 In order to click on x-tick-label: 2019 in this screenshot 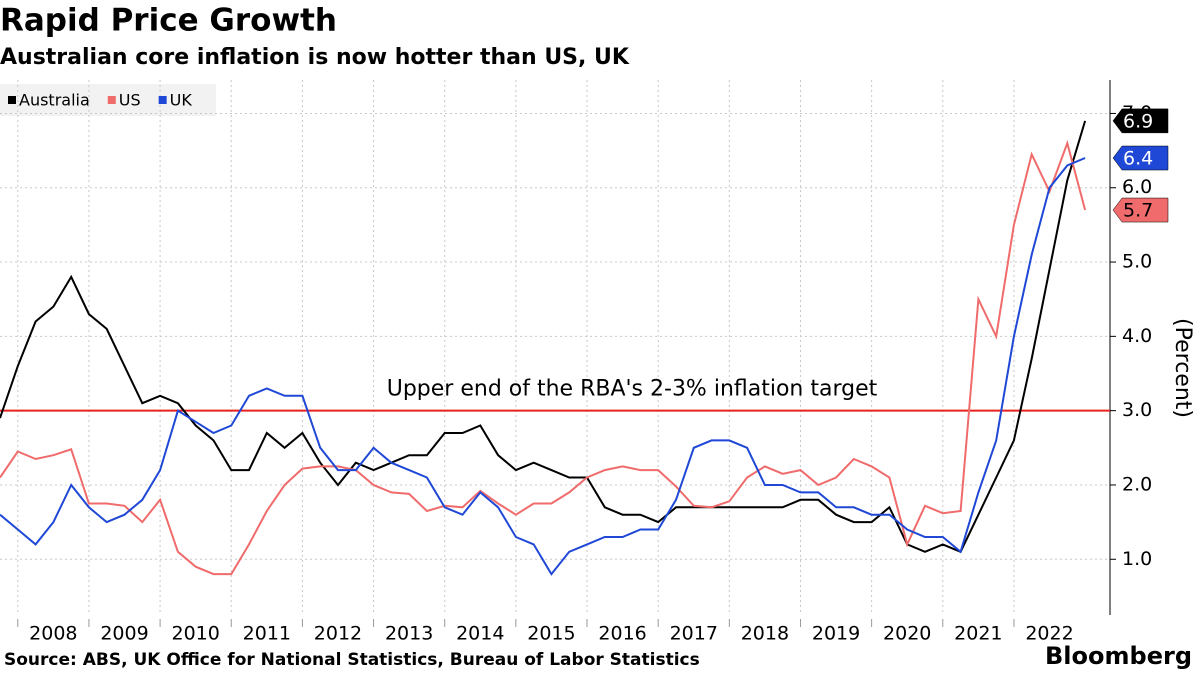, I will do `click(836, 634)`.